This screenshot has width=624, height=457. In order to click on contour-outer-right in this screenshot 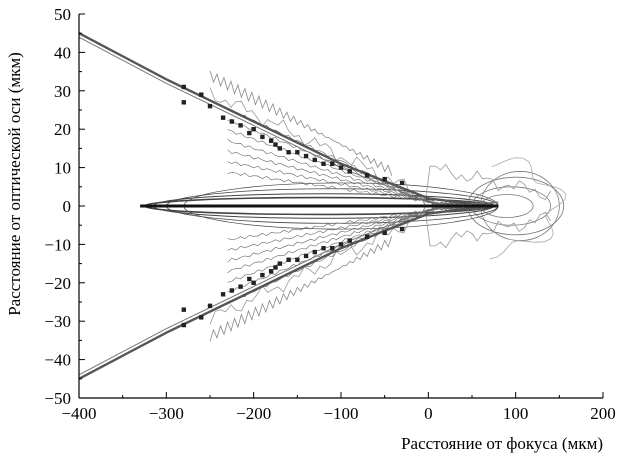, I will do `click(528, 208)`.